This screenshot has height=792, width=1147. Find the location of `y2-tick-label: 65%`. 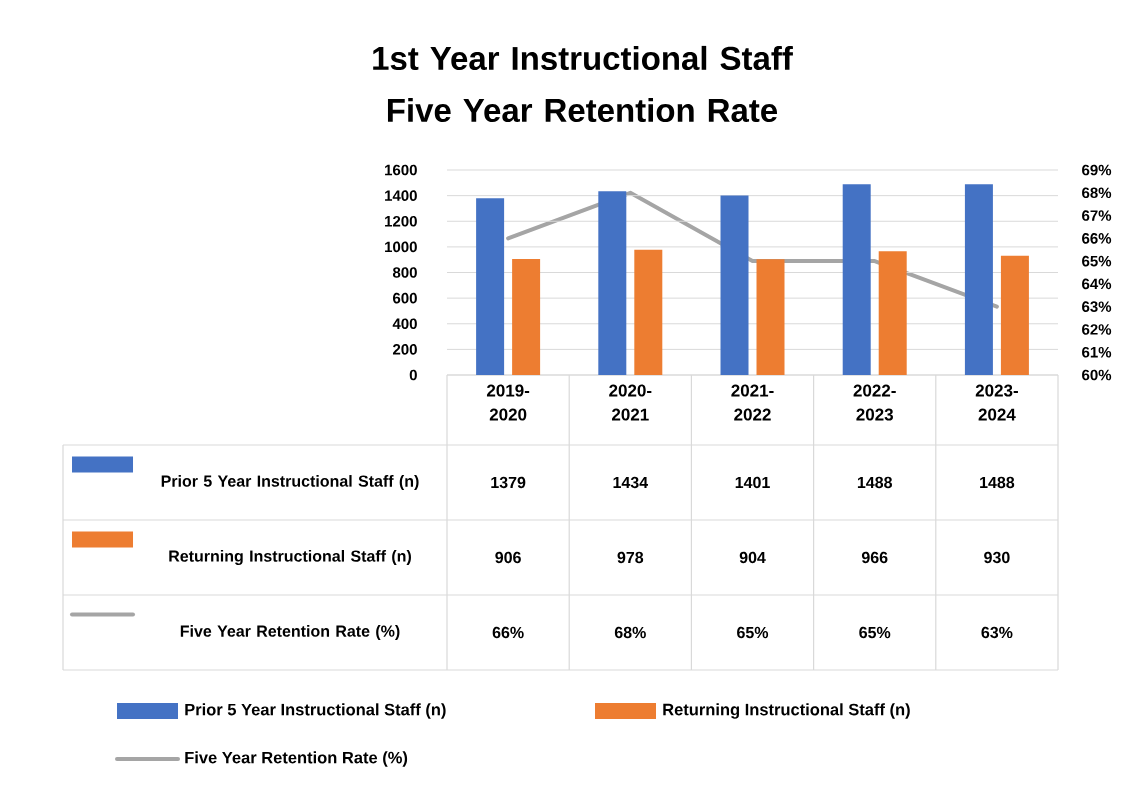

y2-tick-label: 65% is located at coordinates (1097, 261).